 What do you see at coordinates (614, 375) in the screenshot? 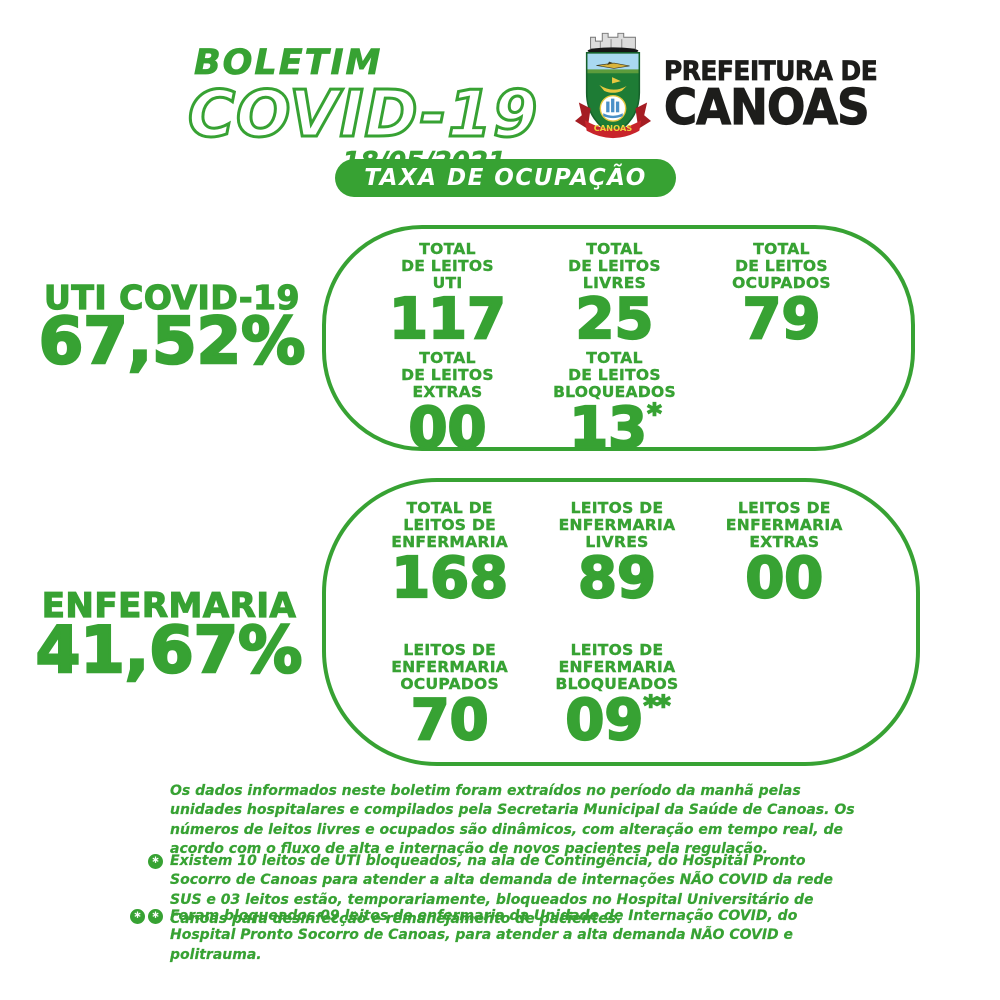
I see `stat-label: TOTAL DE LEITOS BLOQUEADOS` at bounding box center [614, 375].